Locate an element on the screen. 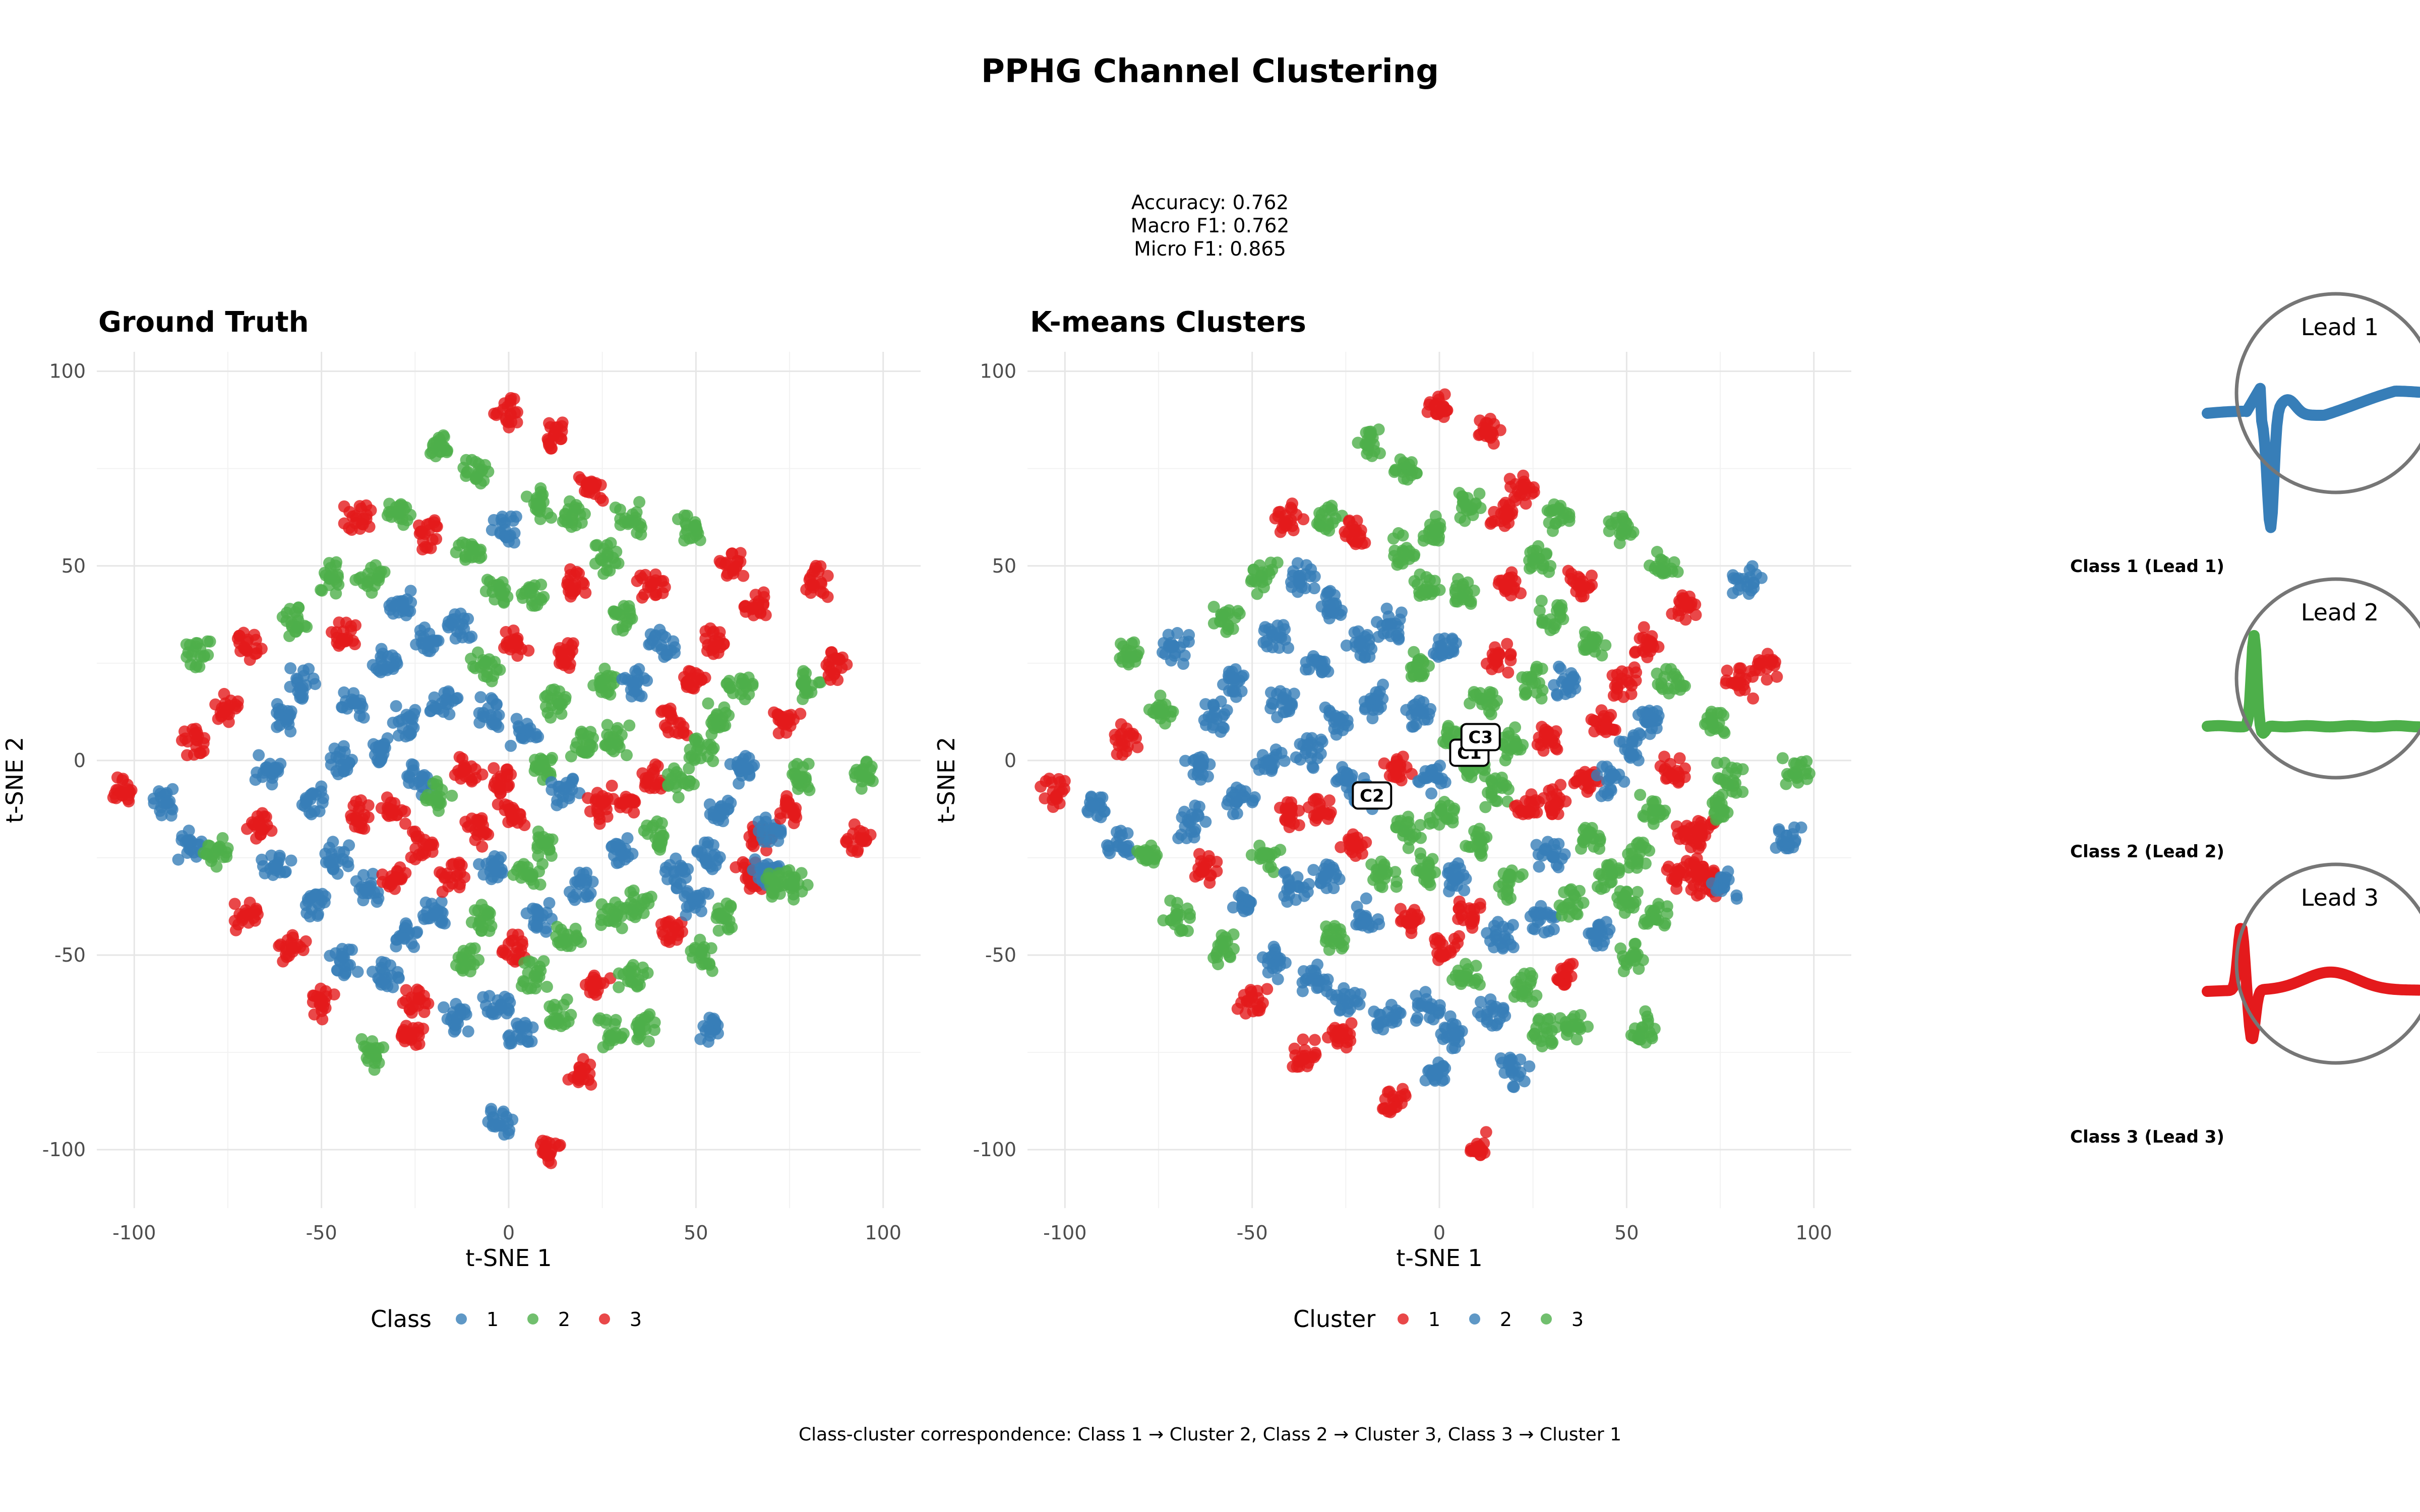 The image size is (2420, 1512). legend-key is located at coordinates (604, 1319).